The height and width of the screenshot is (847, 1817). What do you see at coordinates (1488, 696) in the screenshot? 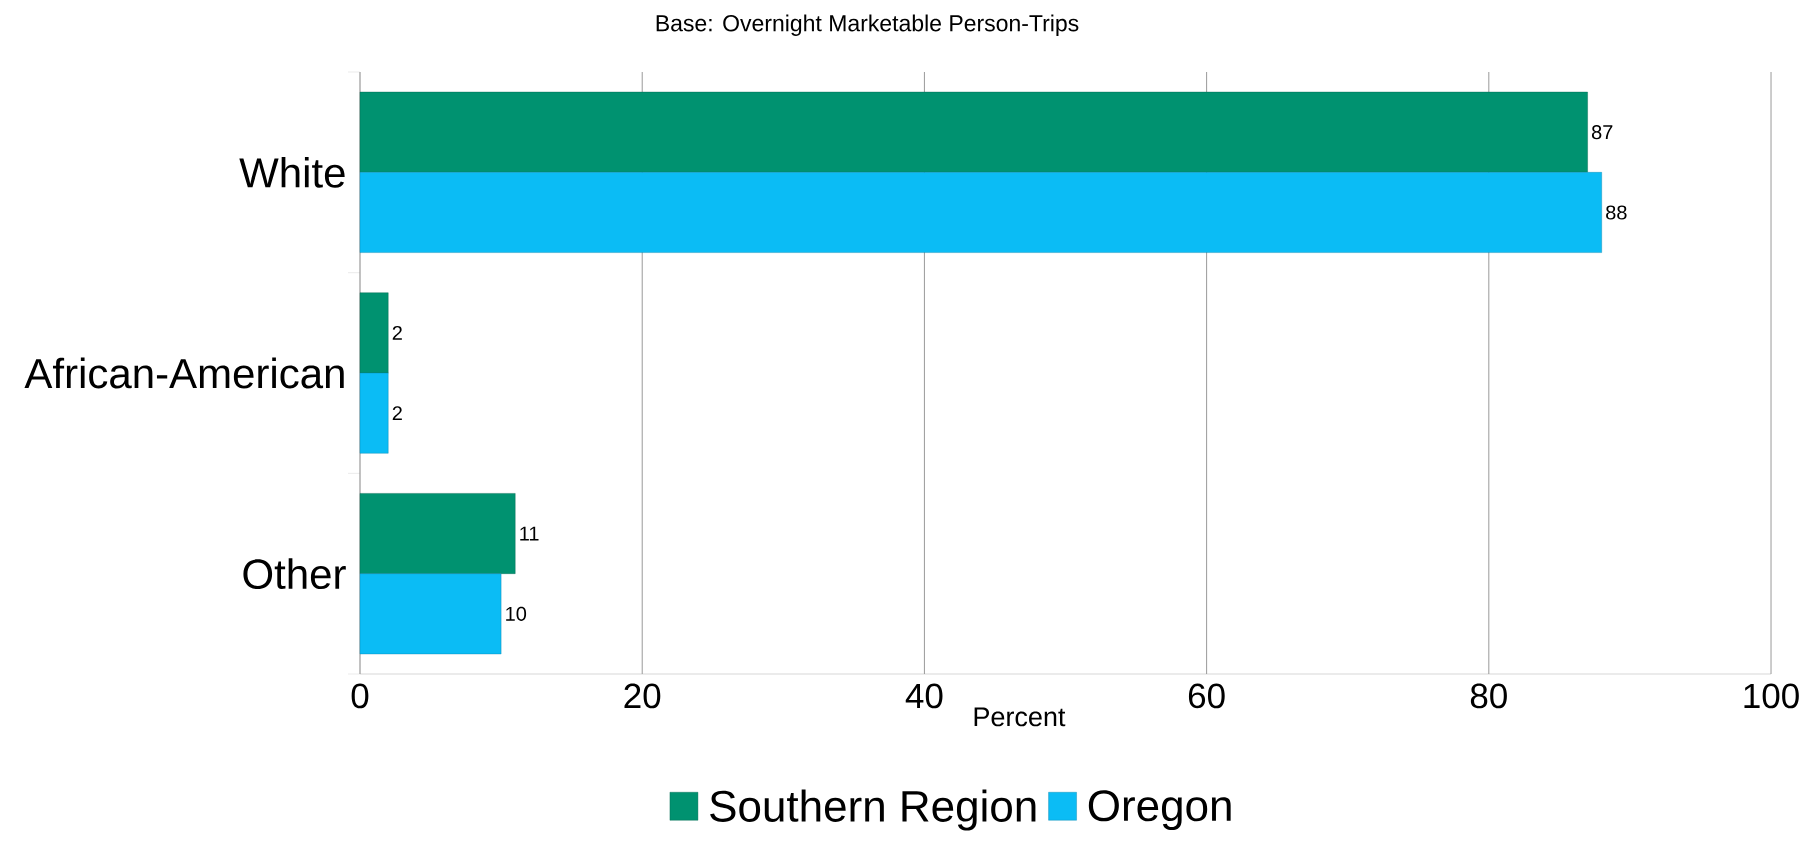
I see `x-tick-label: 80` at bounding box center [1488, 696].